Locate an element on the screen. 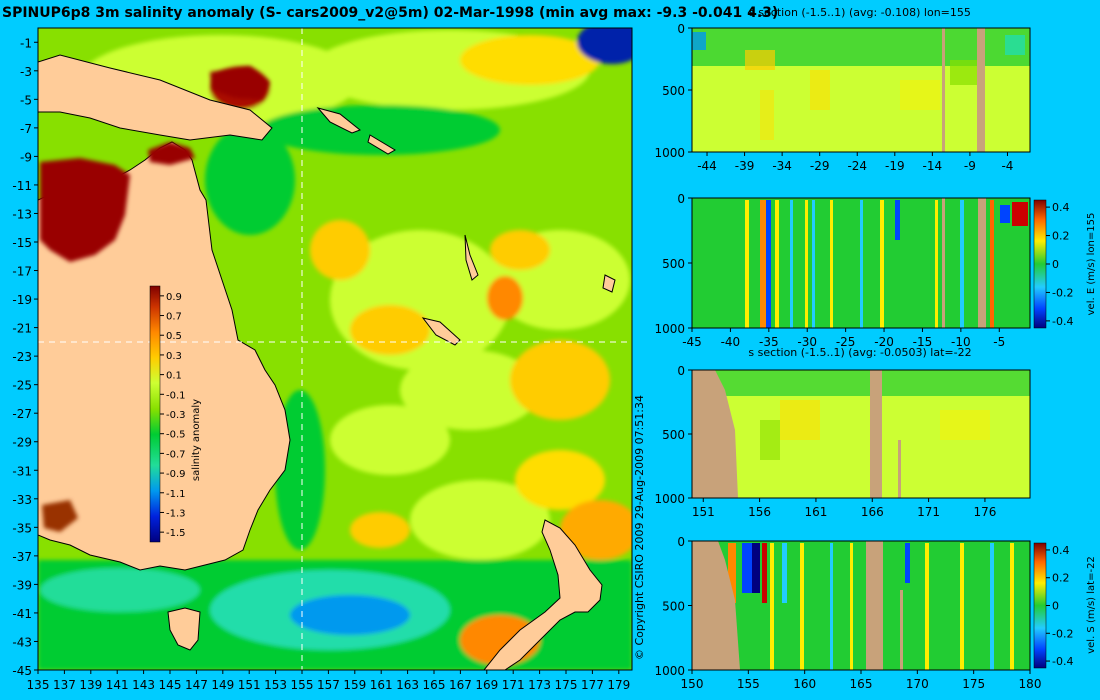  section-xtick-label: -45 is located at coordinates (692, 342).